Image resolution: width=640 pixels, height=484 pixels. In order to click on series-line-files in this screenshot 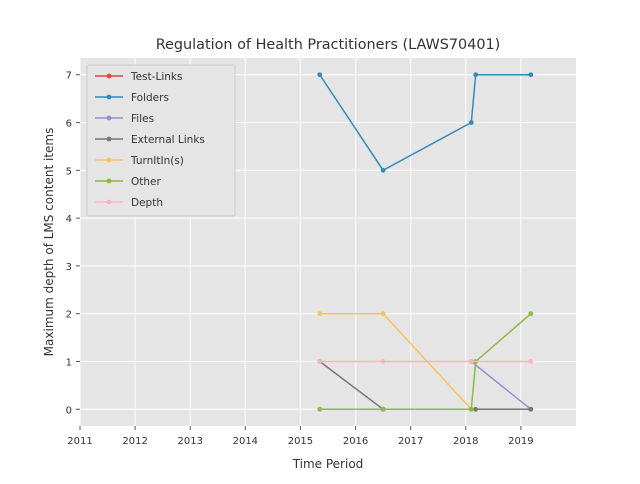, I will do `click(501, 385)`.